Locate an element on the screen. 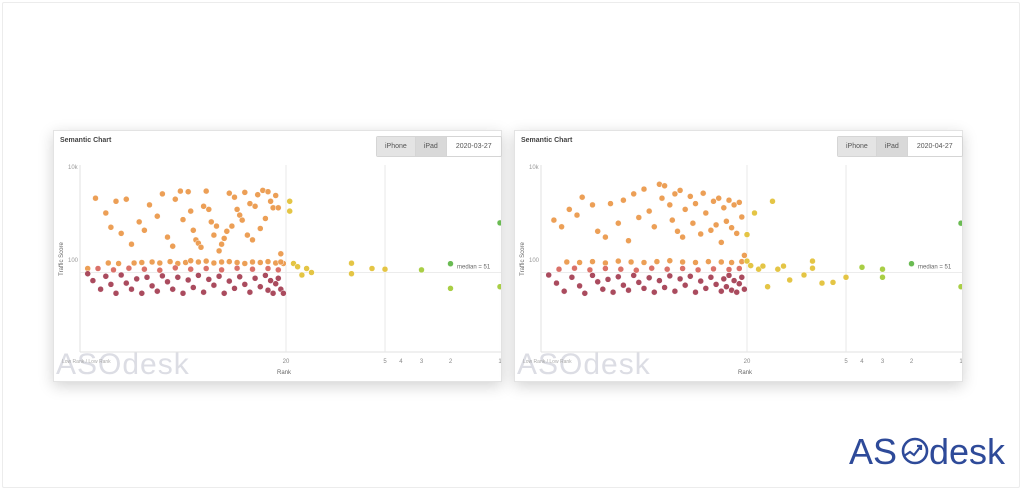 This screenshot has height=492, width=1024. corner-label: Low Rank / Low Rank is located at coordinates (547, 362).